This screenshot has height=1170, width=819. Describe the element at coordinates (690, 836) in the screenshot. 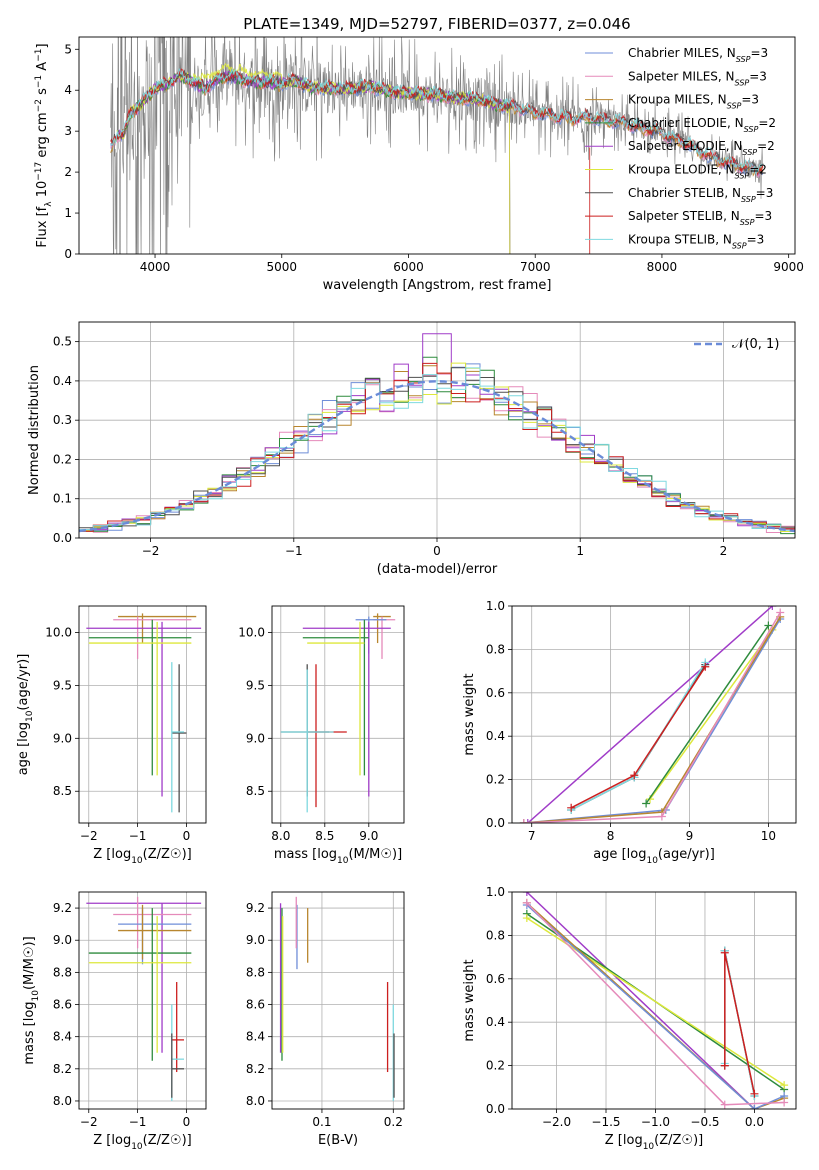

I see `x-tick-label: 9` at that location.